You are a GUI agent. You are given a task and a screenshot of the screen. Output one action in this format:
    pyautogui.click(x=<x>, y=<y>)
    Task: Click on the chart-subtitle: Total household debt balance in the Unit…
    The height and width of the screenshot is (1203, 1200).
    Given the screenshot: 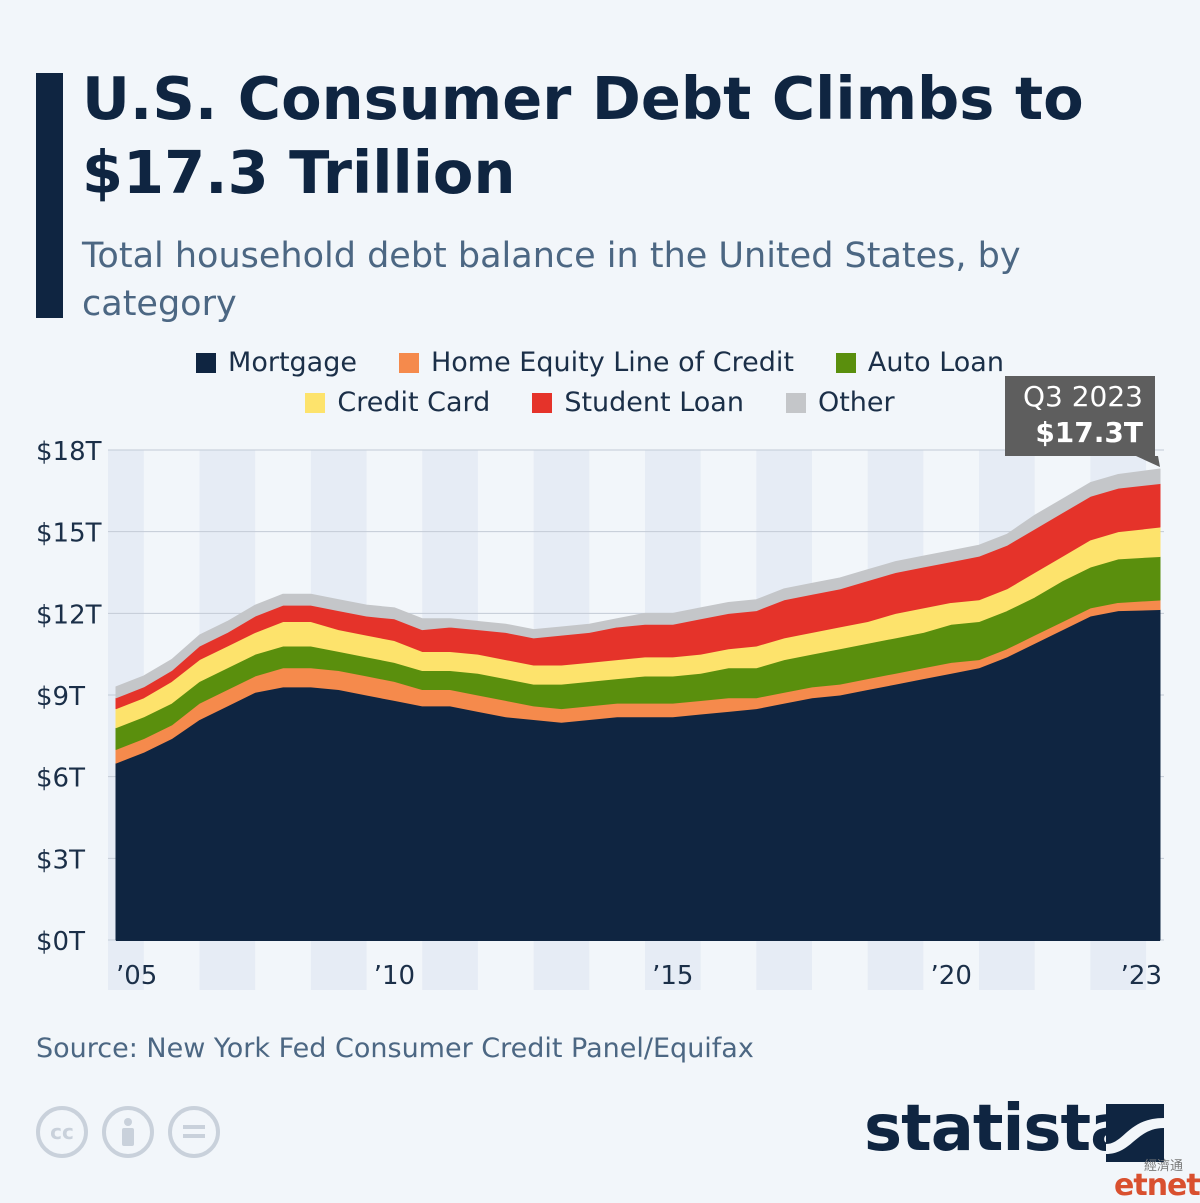 What is the action you would take?
    pyautogui.click(x=551, y=280)
    